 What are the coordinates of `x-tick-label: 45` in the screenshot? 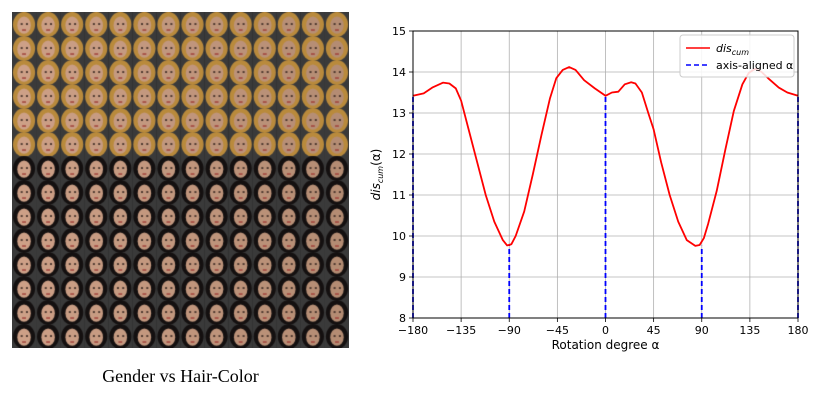 It's located at (654, 330).